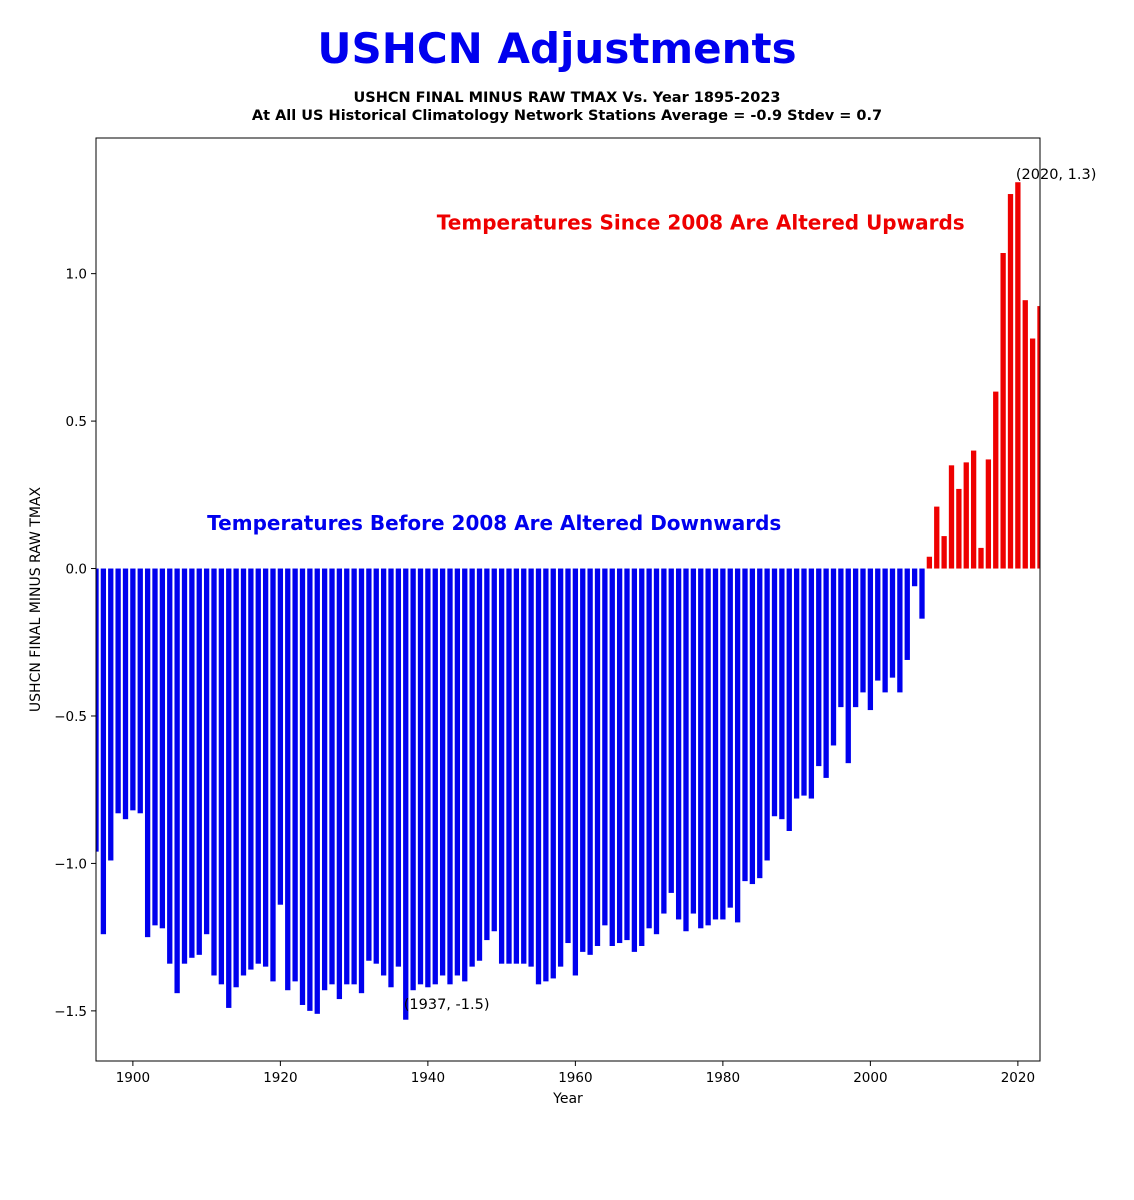 Image resolution: width=1134 pixels, height=1200 pixels. Describe the element at coordinates (767, 714) in the screenshot. I see `bar-1986` at that location.